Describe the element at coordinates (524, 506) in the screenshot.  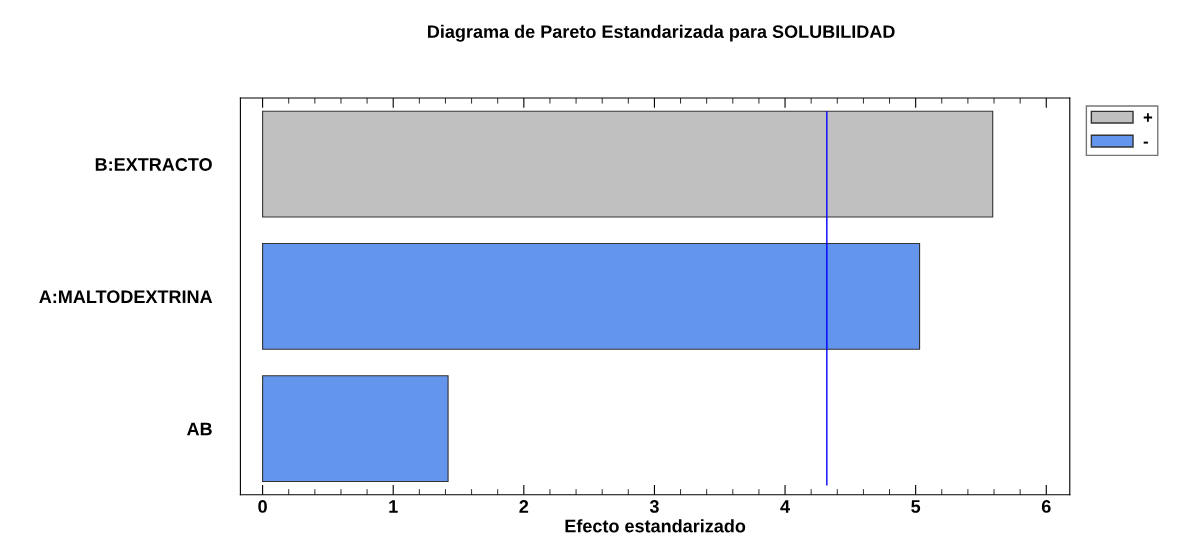
I see `x-tick-label: 2` at that location.